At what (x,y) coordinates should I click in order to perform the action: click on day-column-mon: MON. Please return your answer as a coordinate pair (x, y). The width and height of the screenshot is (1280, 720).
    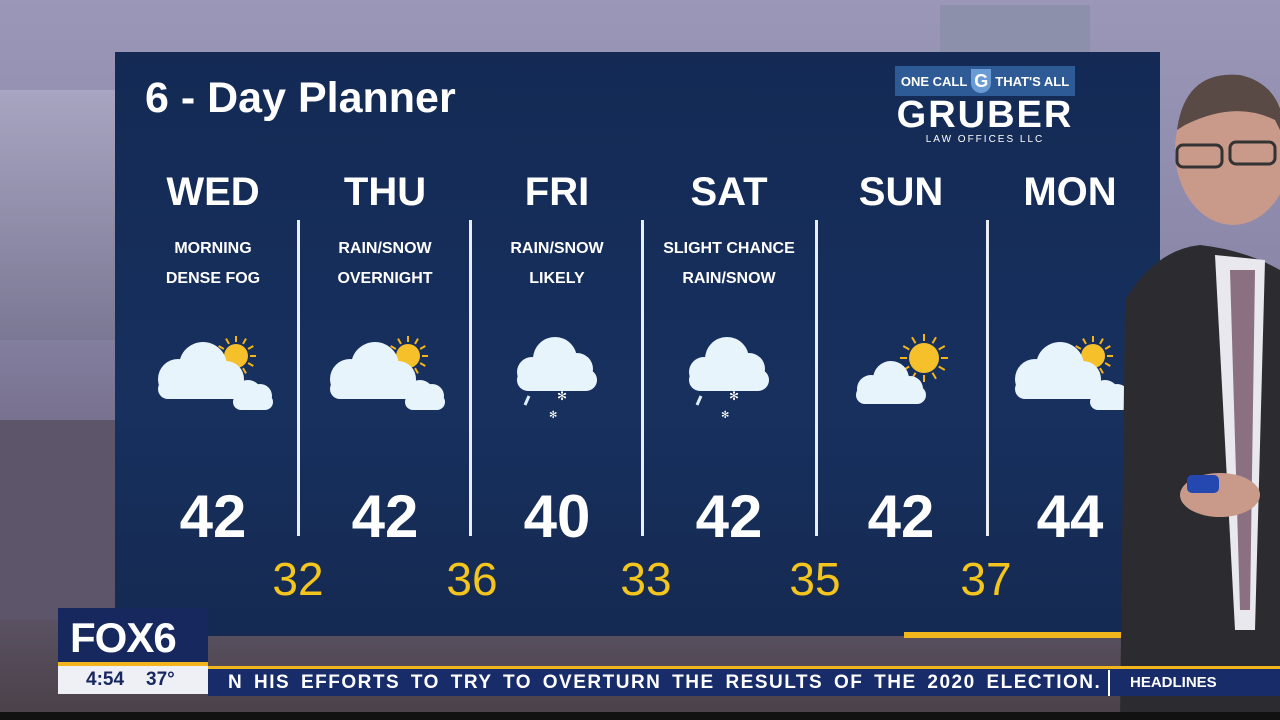
    Looking at the image, I should click on (1070, 297).